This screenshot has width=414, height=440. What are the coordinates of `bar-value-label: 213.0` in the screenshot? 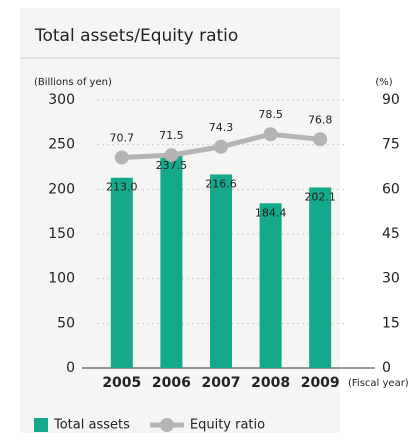 It's located at (122, 187).